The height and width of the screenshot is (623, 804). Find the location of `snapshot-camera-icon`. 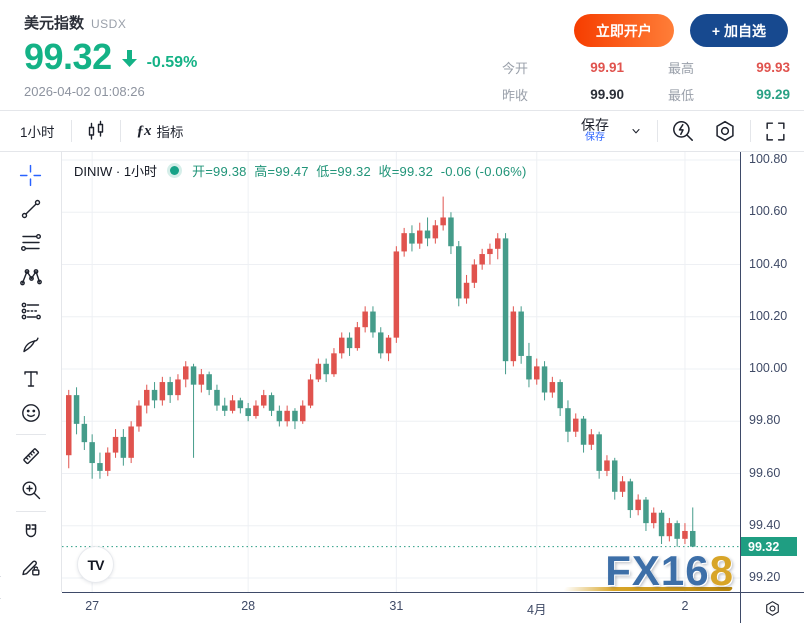

snapshot-camera-icon is located at coordinates (683, 131).